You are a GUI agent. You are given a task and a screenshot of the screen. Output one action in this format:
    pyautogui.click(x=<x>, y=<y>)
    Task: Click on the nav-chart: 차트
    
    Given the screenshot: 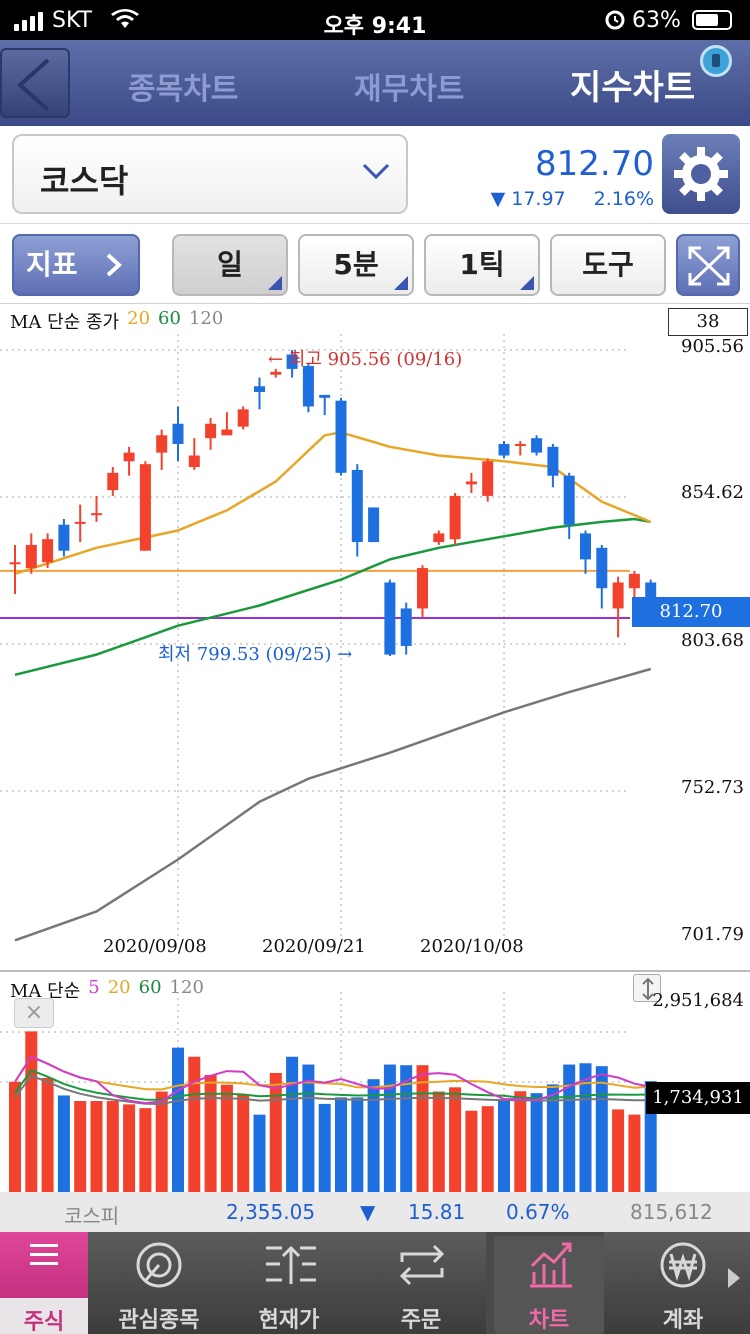 What is the action you would take?
    pyautogui.click(x=545, y=1283)
    